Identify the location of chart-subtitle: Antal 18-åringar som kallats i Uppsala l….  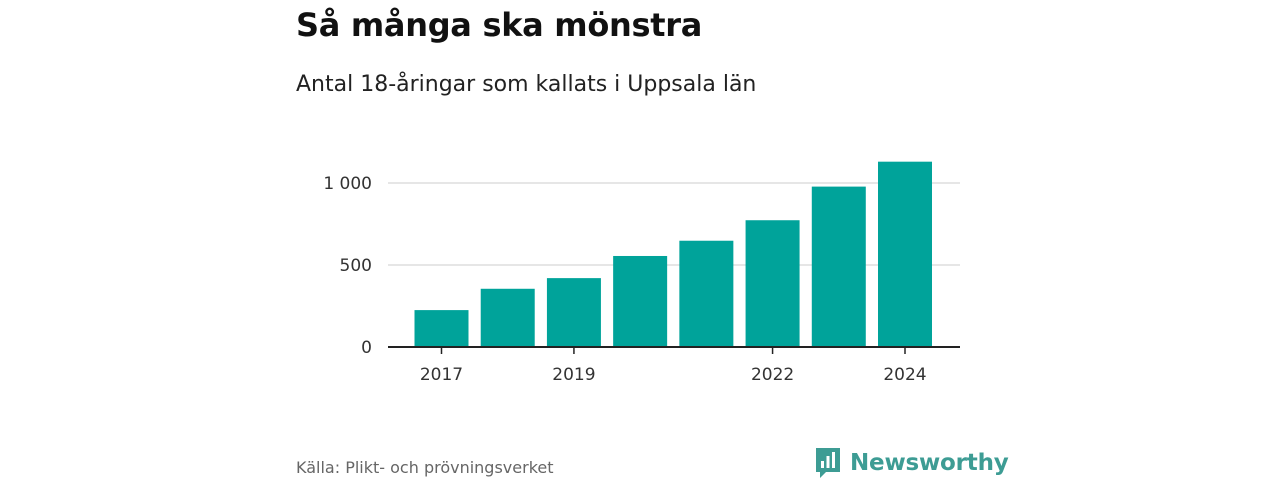
(526, 84).